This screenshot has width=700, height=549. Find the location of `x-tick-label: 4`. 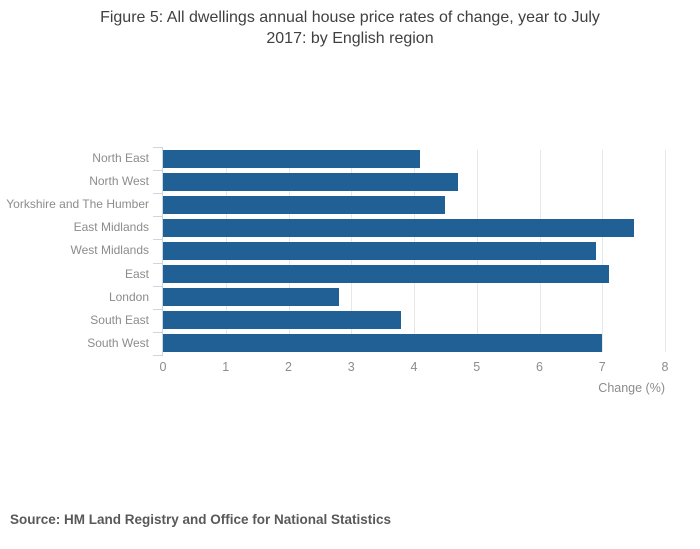

x-tick-label: 4 is located at coordinates (414, 367).